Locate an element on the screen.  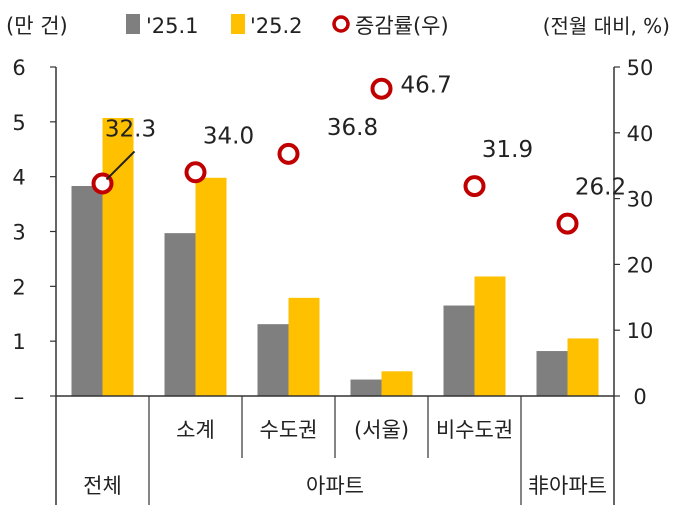
right-unit-label: (전월 대비, %) is located at coordinates (606, 26).